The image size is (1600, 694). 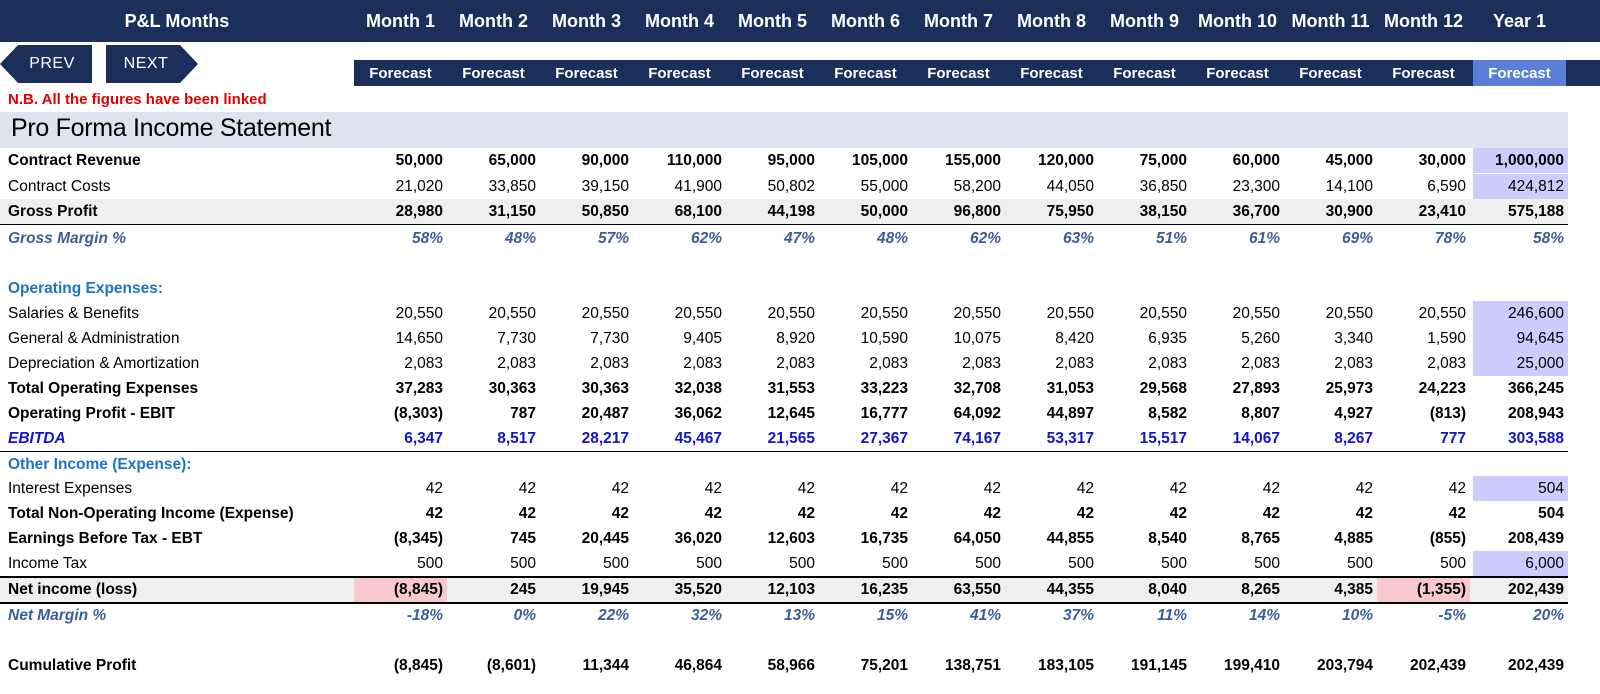 What do you see at coordinates (419, 313) in the screenshot?
I see `cell-salaries-benefits-col-1: 20,550` at bounding box center [419, 313].